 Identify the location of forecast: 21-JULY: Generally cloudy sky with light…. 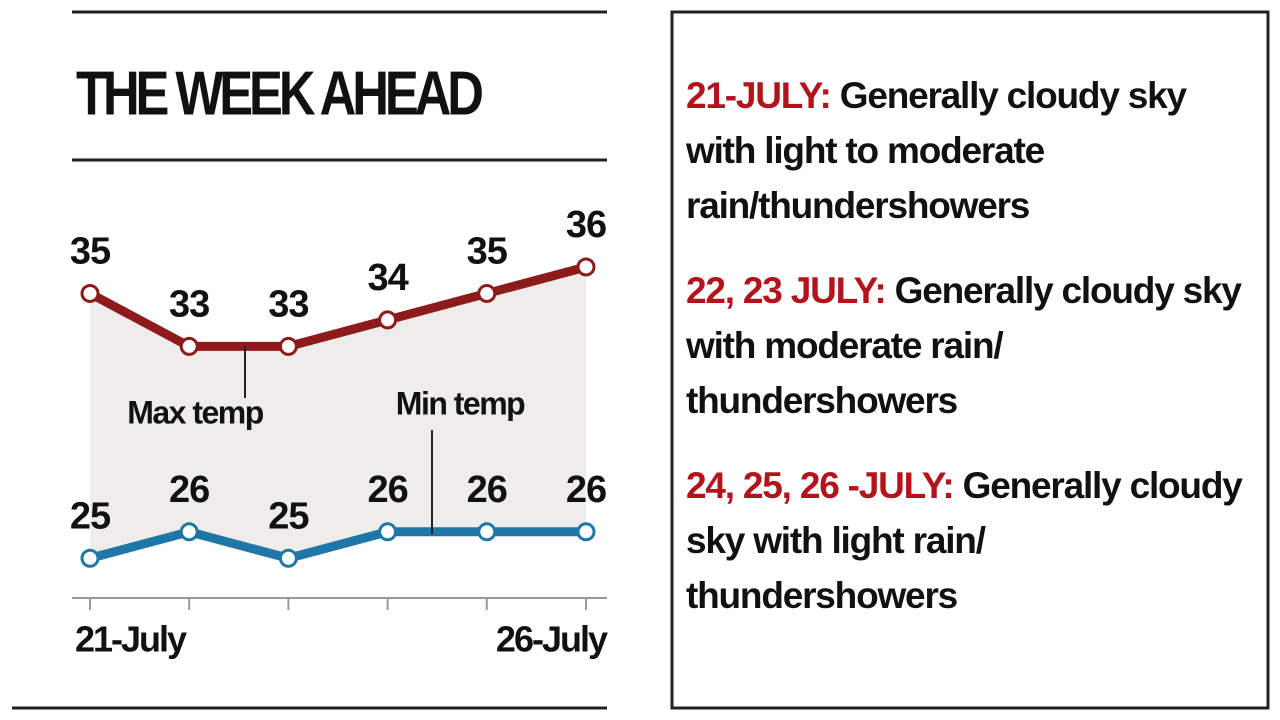
(966, 150).